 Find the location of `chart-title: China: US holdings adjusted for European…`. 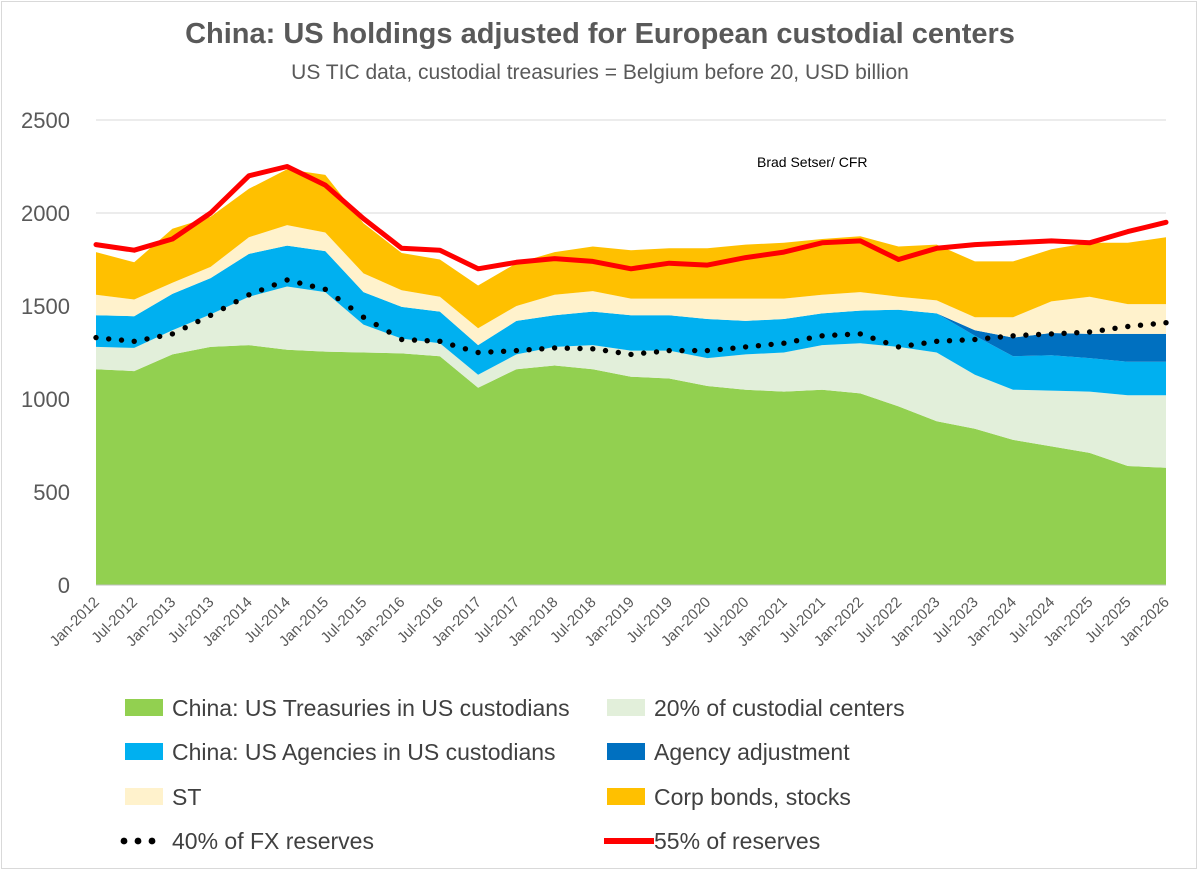

chart-title: China: US holdings adjusted for European… is located at coordinates (600, 34).